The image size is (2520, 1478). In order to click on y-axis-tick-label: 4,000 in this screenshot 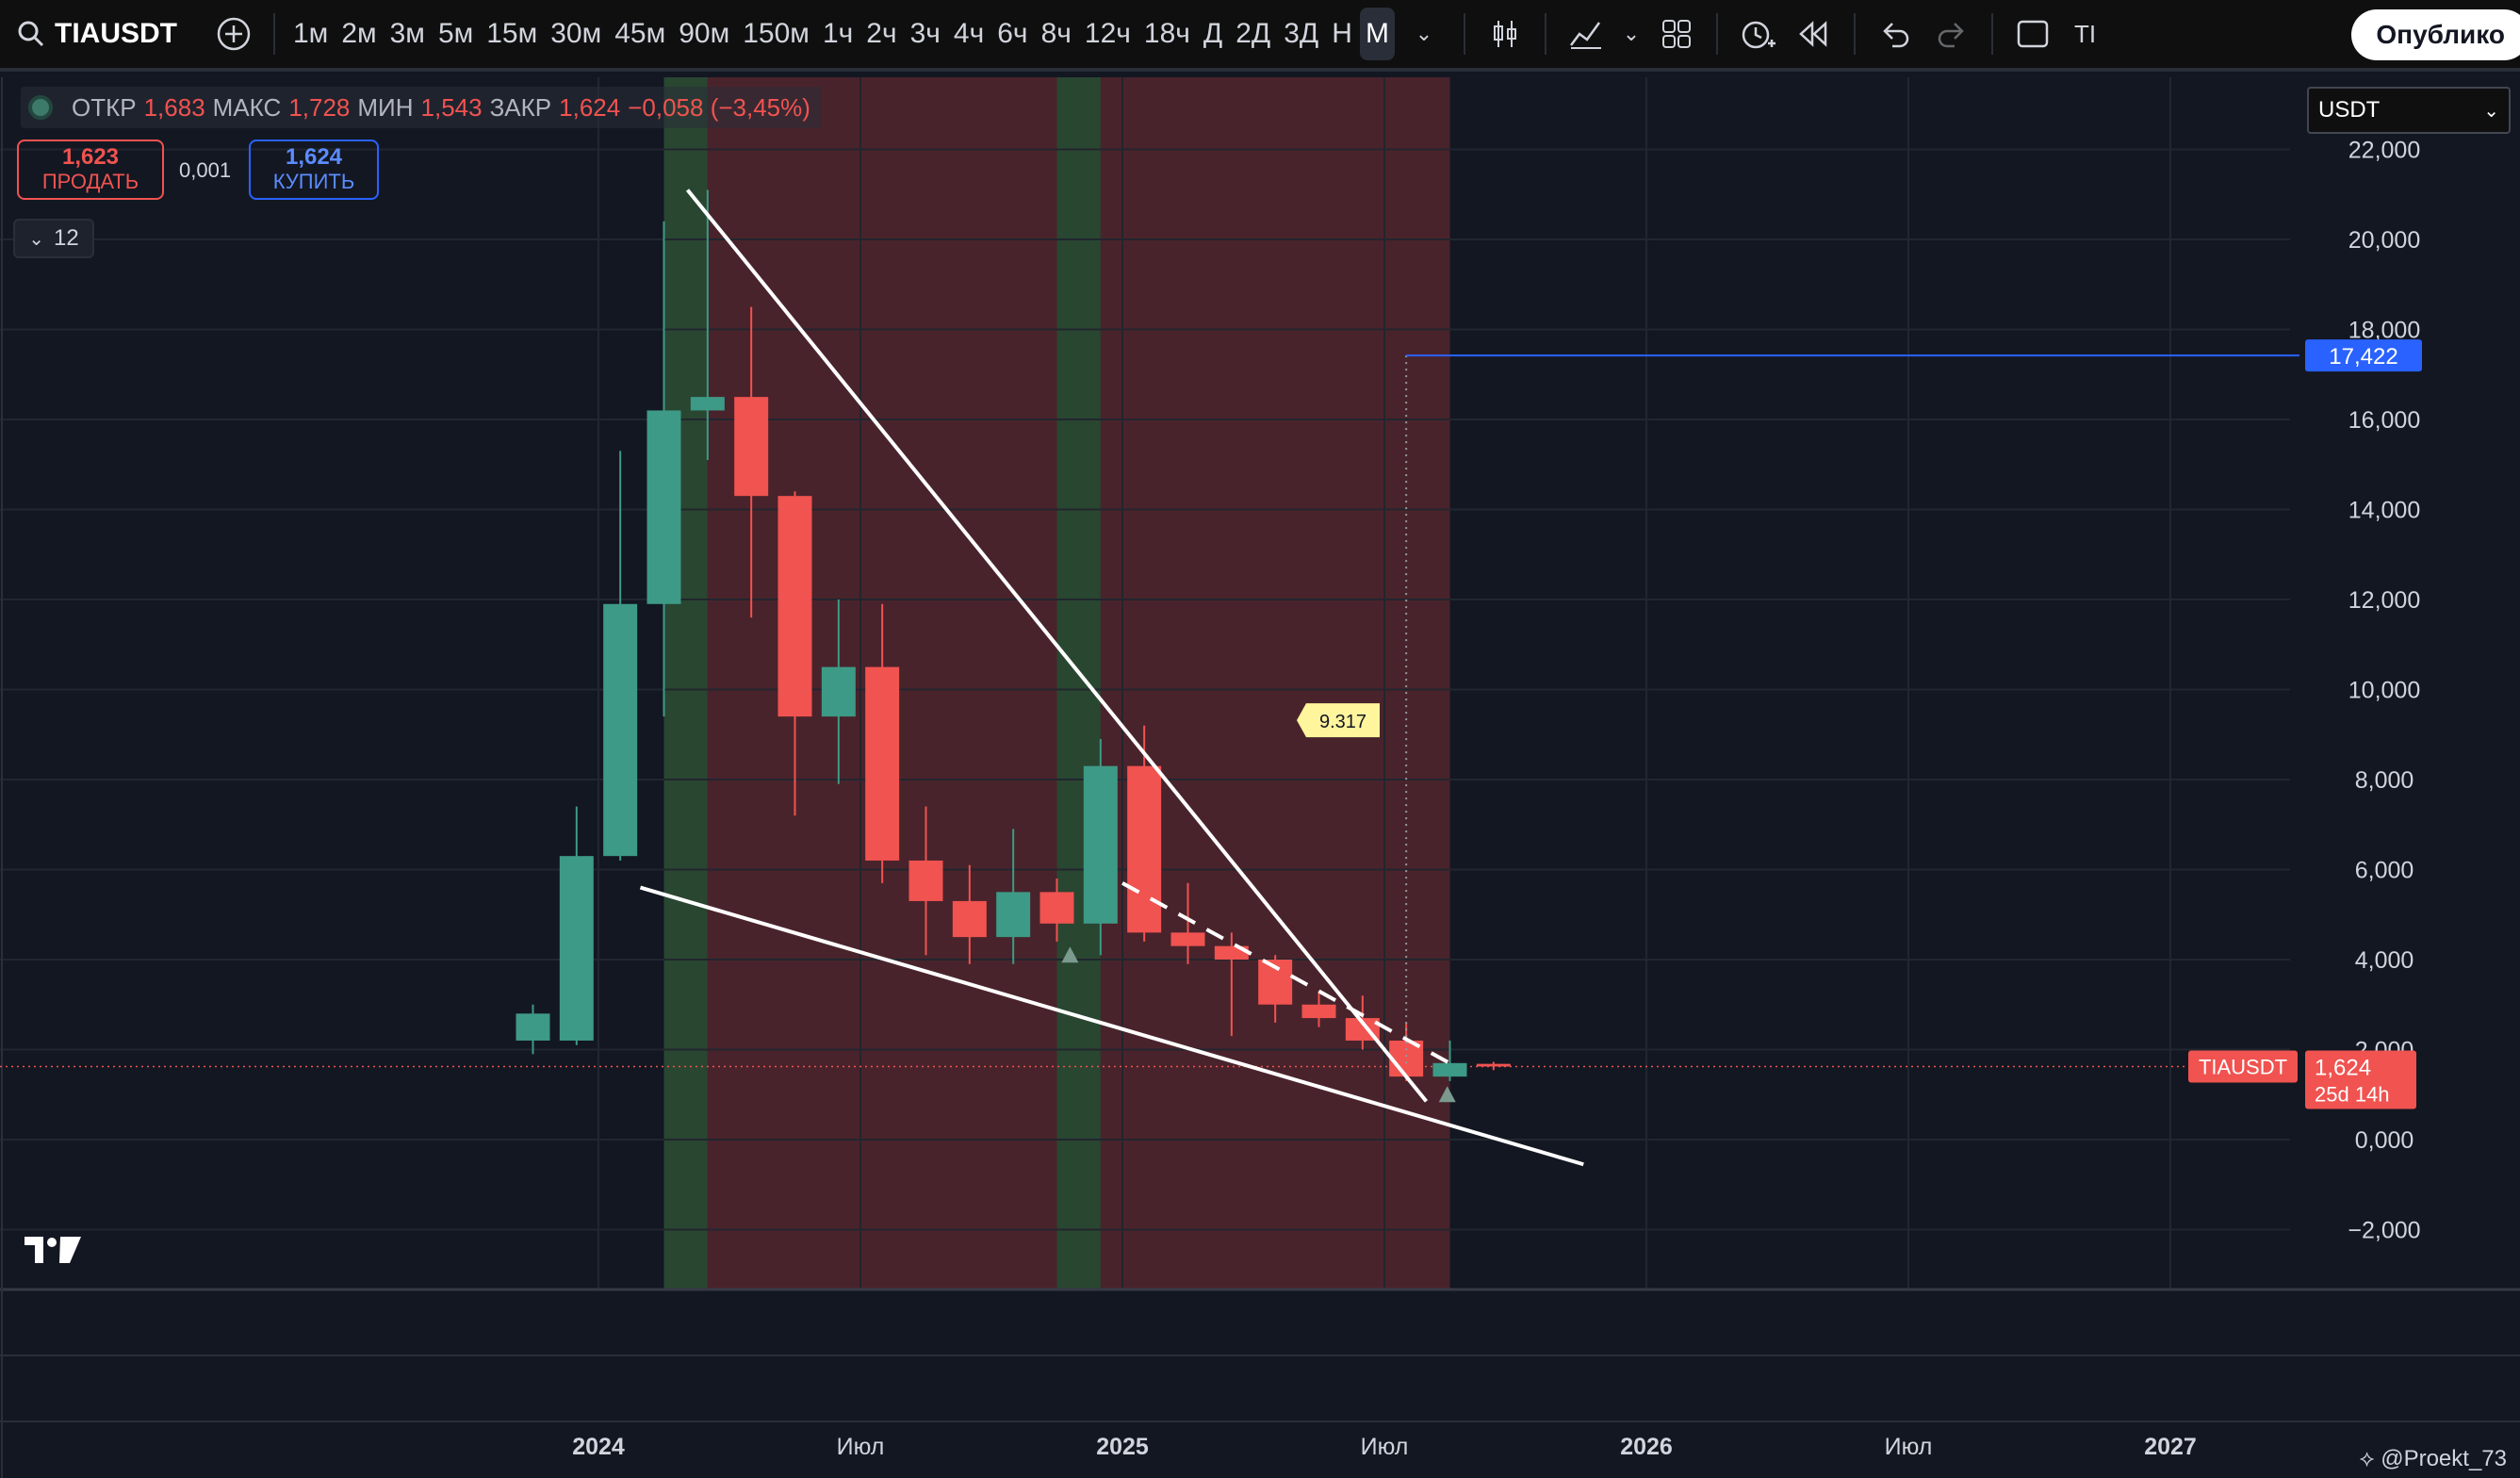, I will do `click(2384, 960)`.